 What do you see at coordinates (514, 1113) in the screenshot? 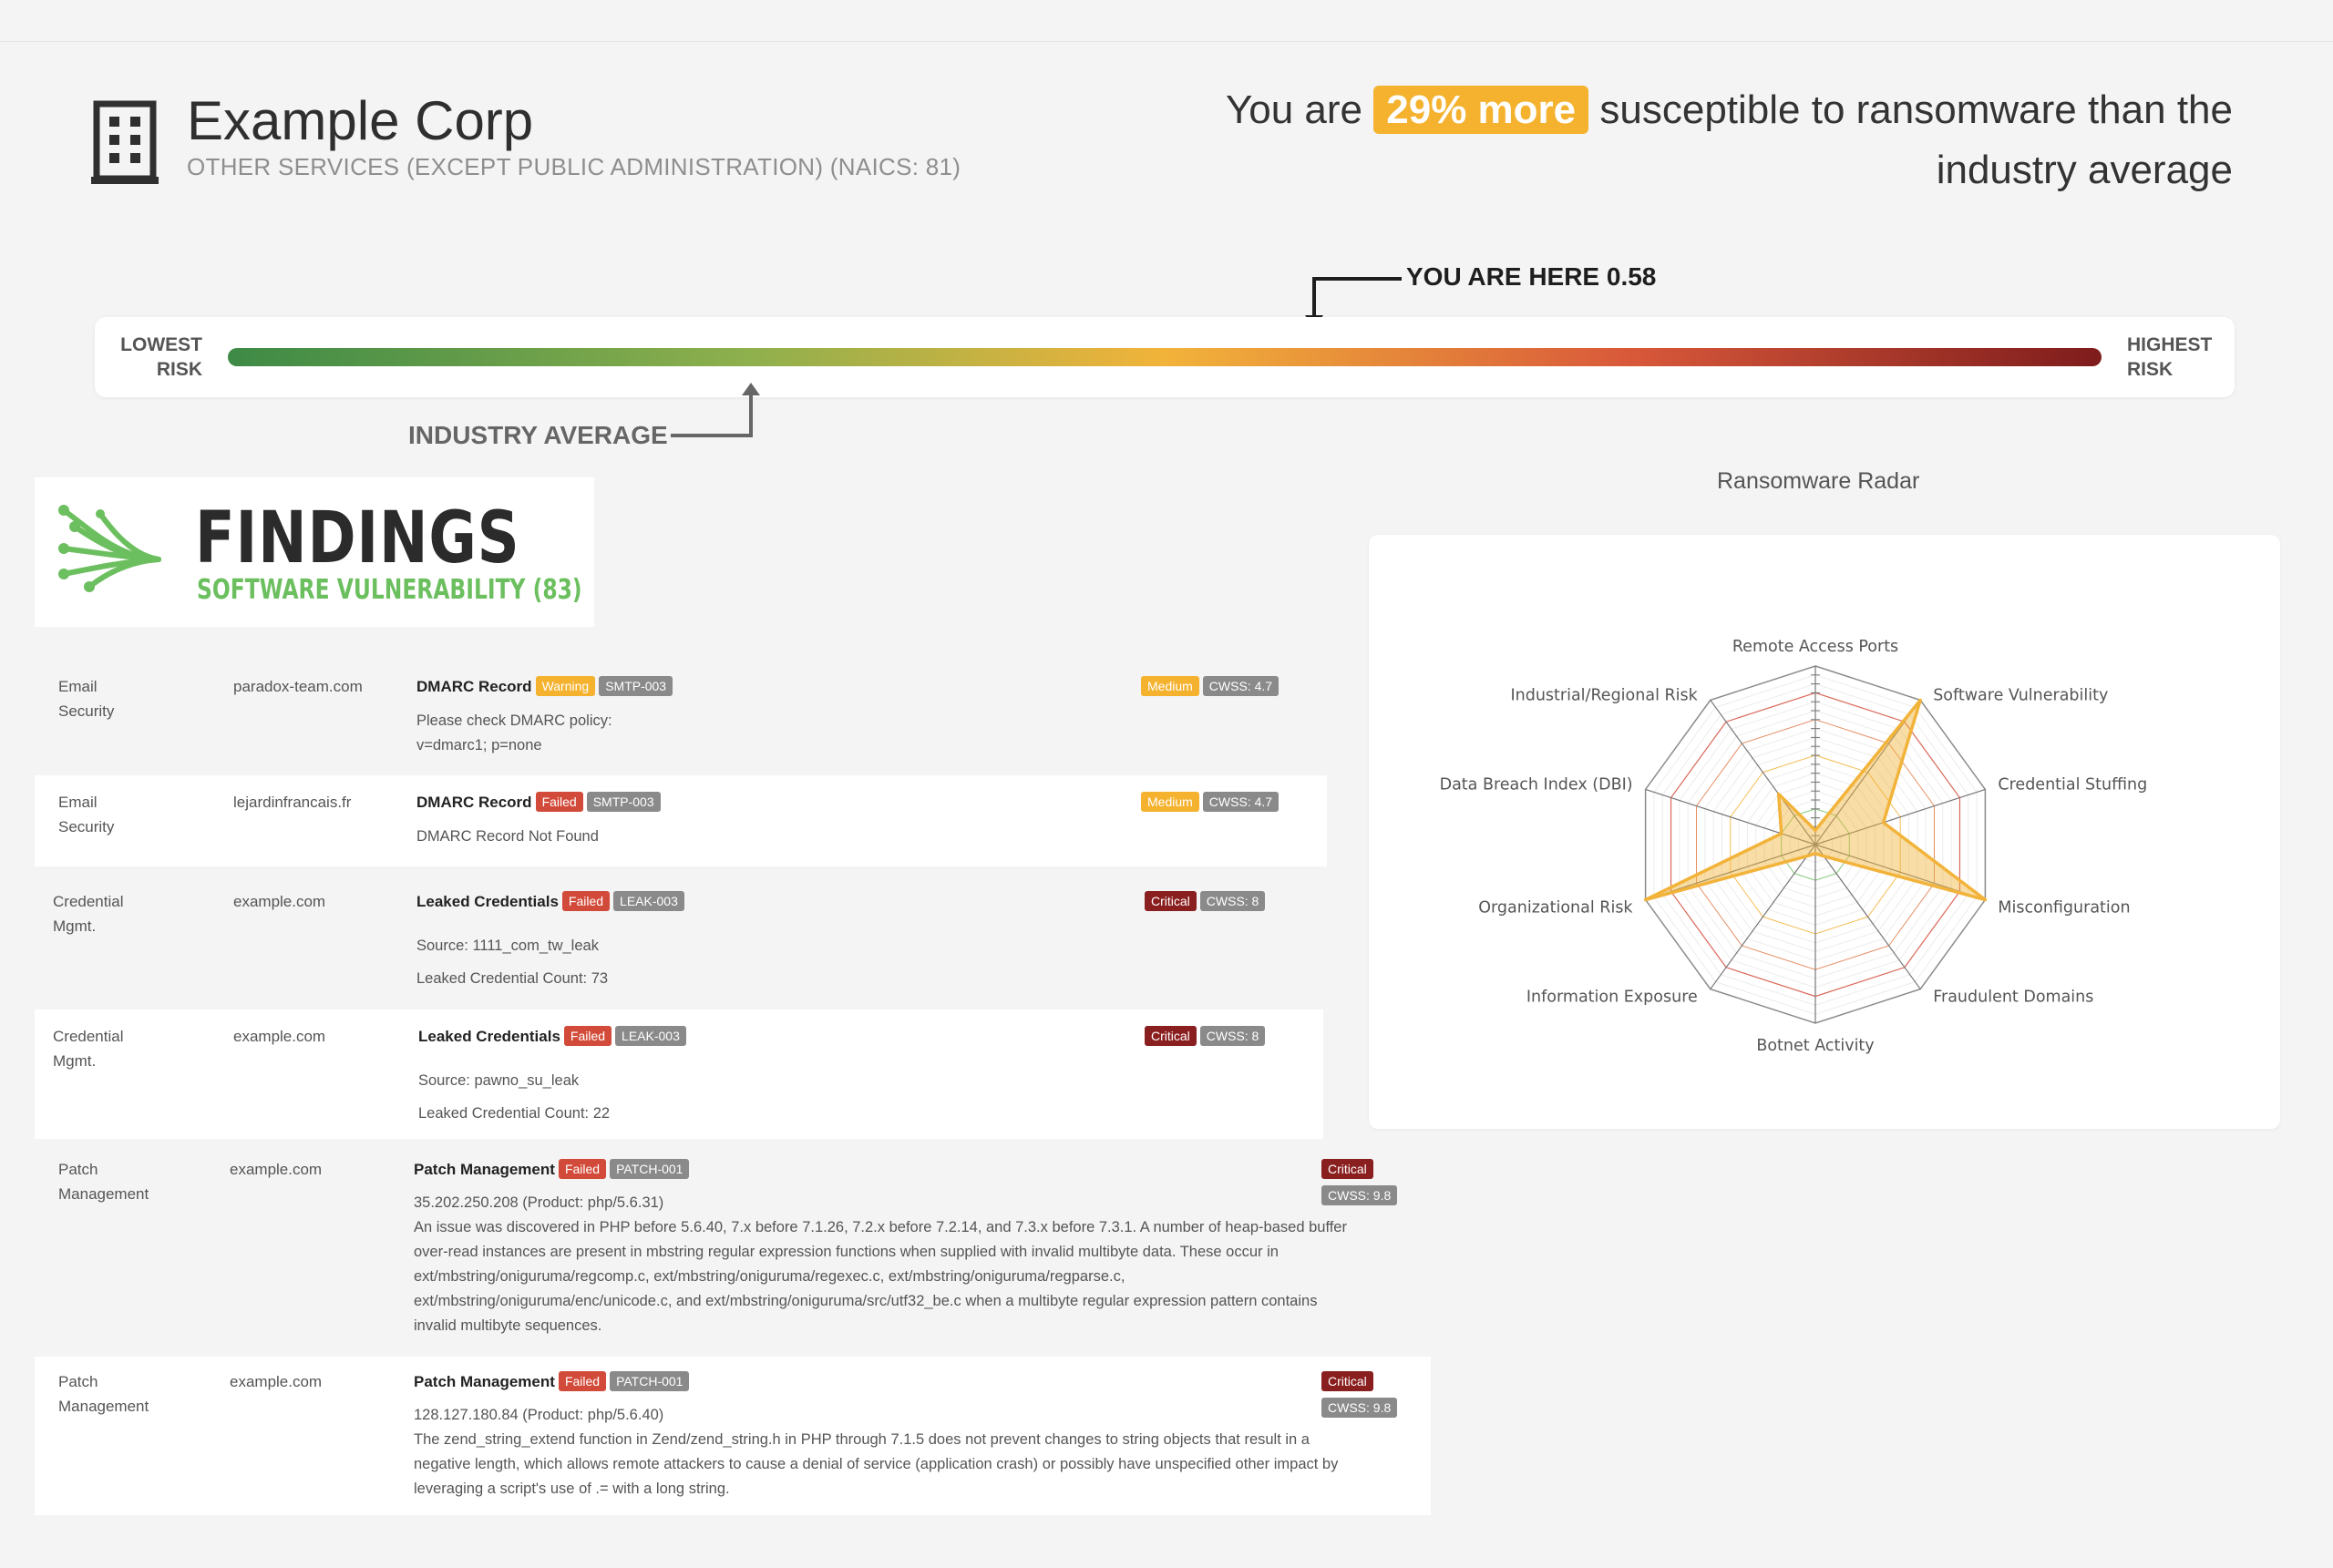
I see `finding-description: Leaked Credential Count: 22` at bounding box center [514, 1113].